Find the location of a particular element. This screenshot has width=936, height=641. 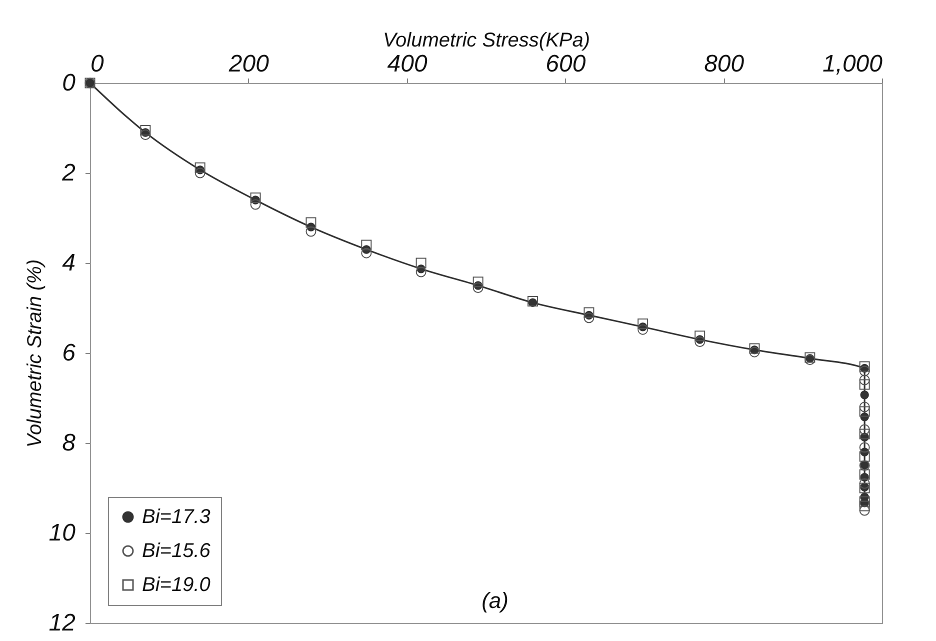

legend-label: Bi=17.3 is located at coordinates (176, 517).